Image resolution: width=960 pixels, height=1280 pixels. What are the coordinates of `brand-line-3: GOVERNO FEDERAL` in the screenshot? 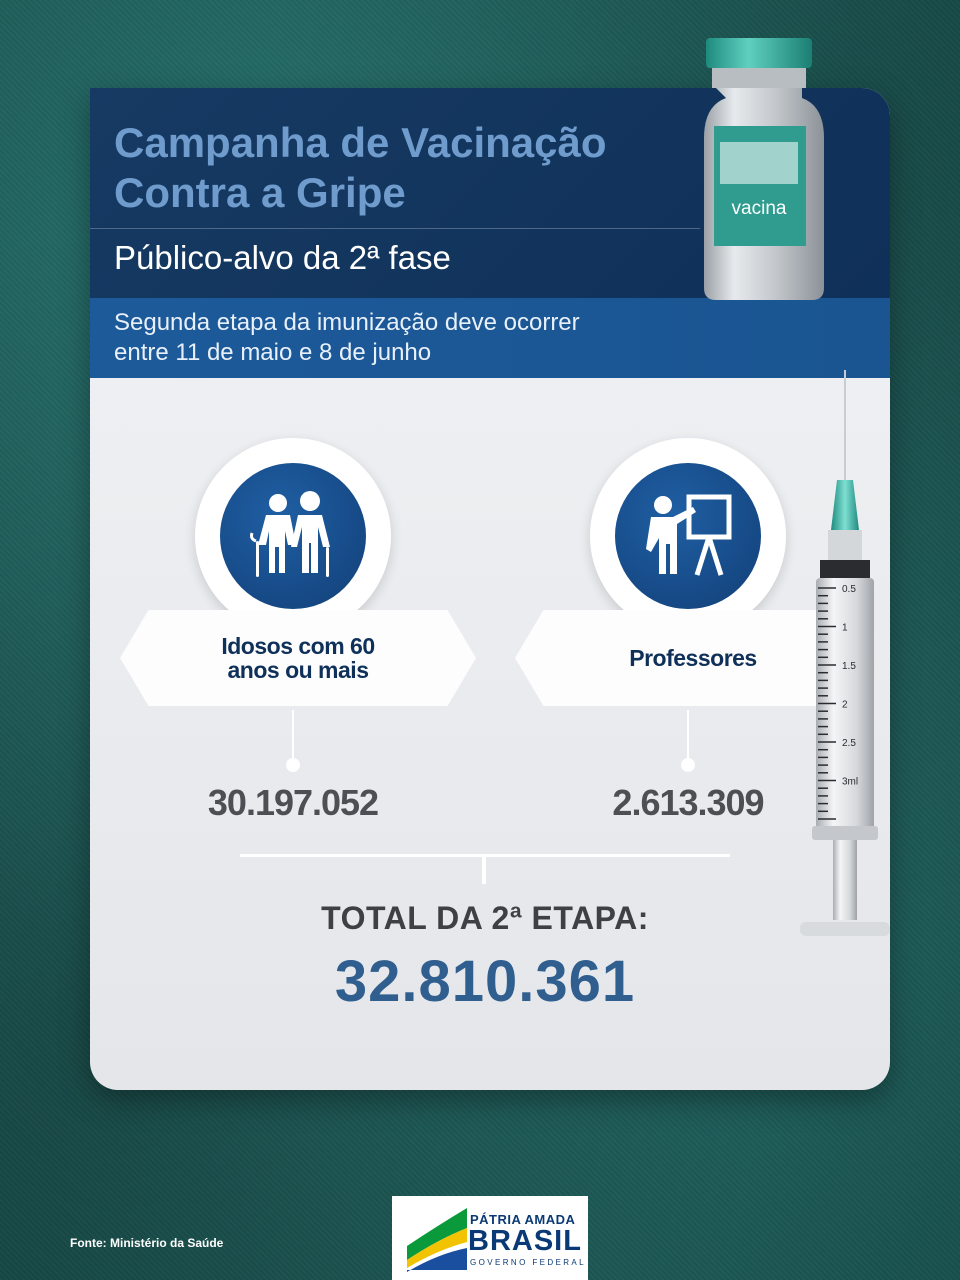 It's located at (528, 1262).